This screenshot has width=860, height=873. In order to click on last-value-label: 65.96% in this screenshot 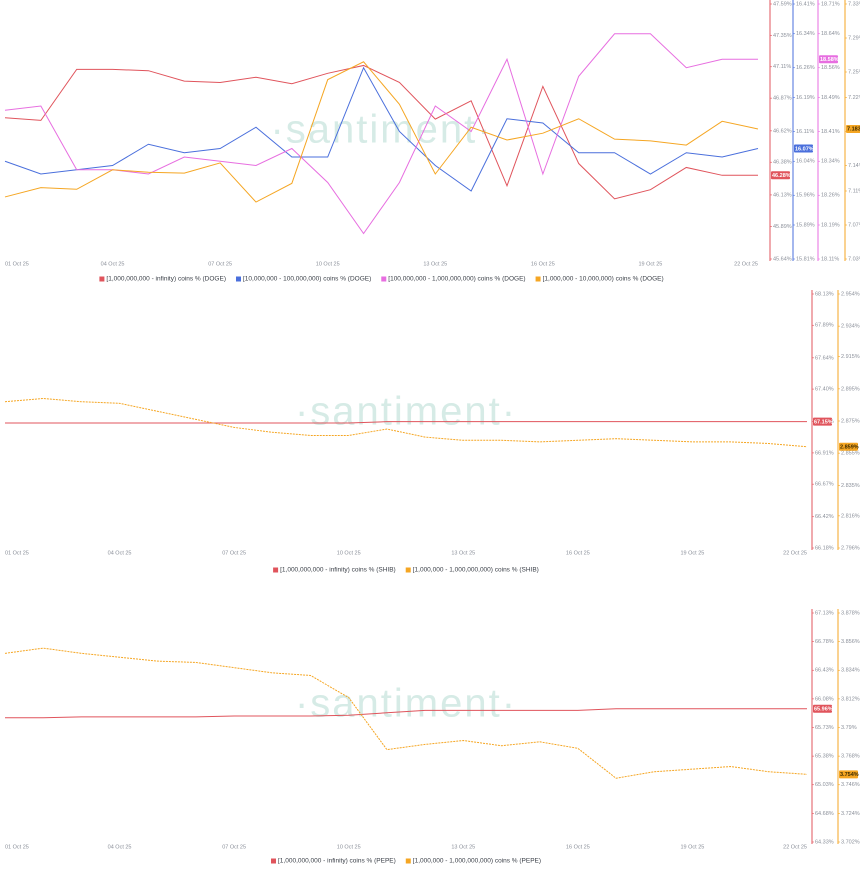, I will do `click(823, 709)`.